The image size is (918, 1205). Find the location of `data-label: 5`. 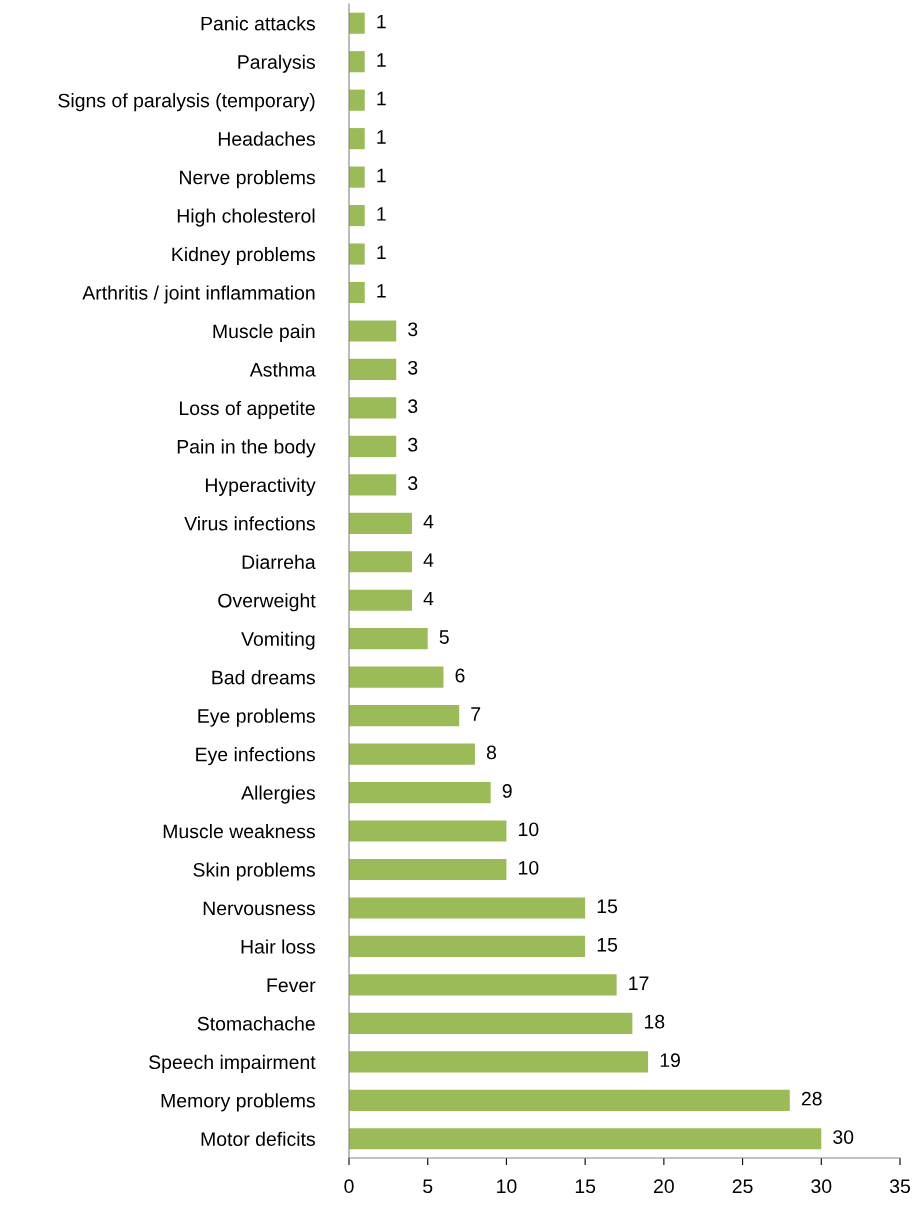

data-label: 5 is located at coordinates (444, 637).